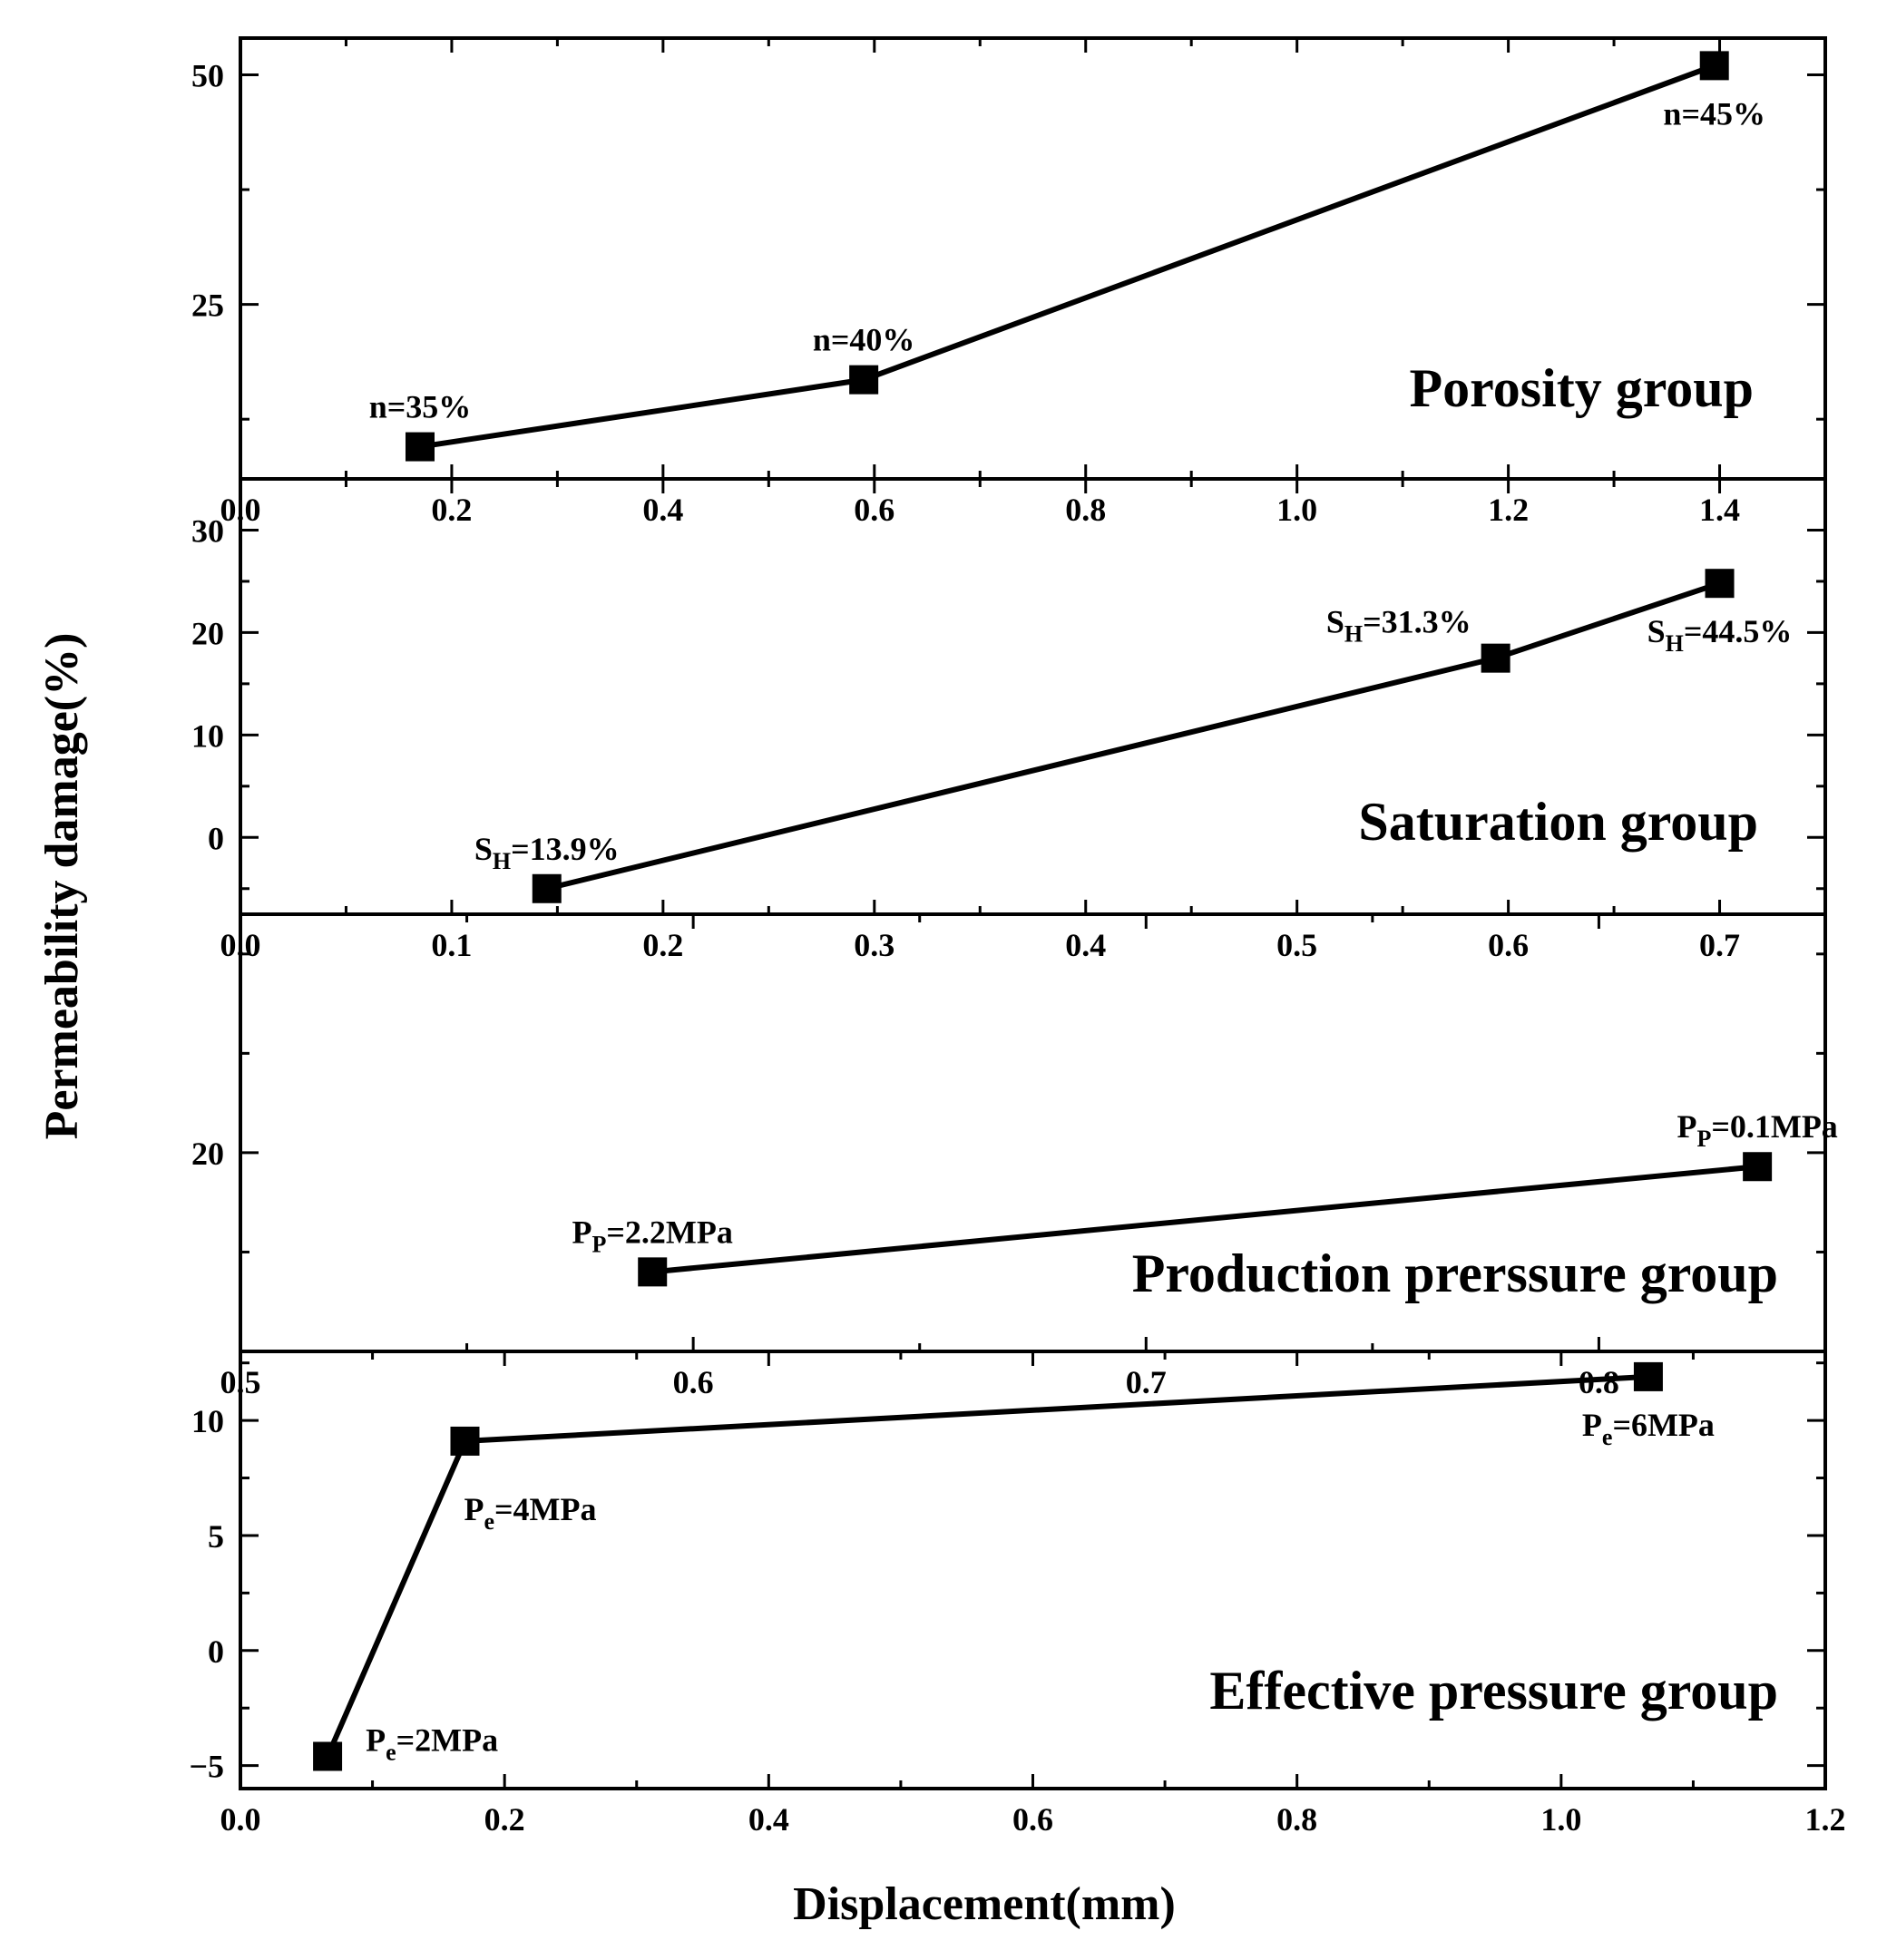 The height and width of the screenshot is (1960, 1877). I want to click on data-point-label: n=35%, so click(420, 407).